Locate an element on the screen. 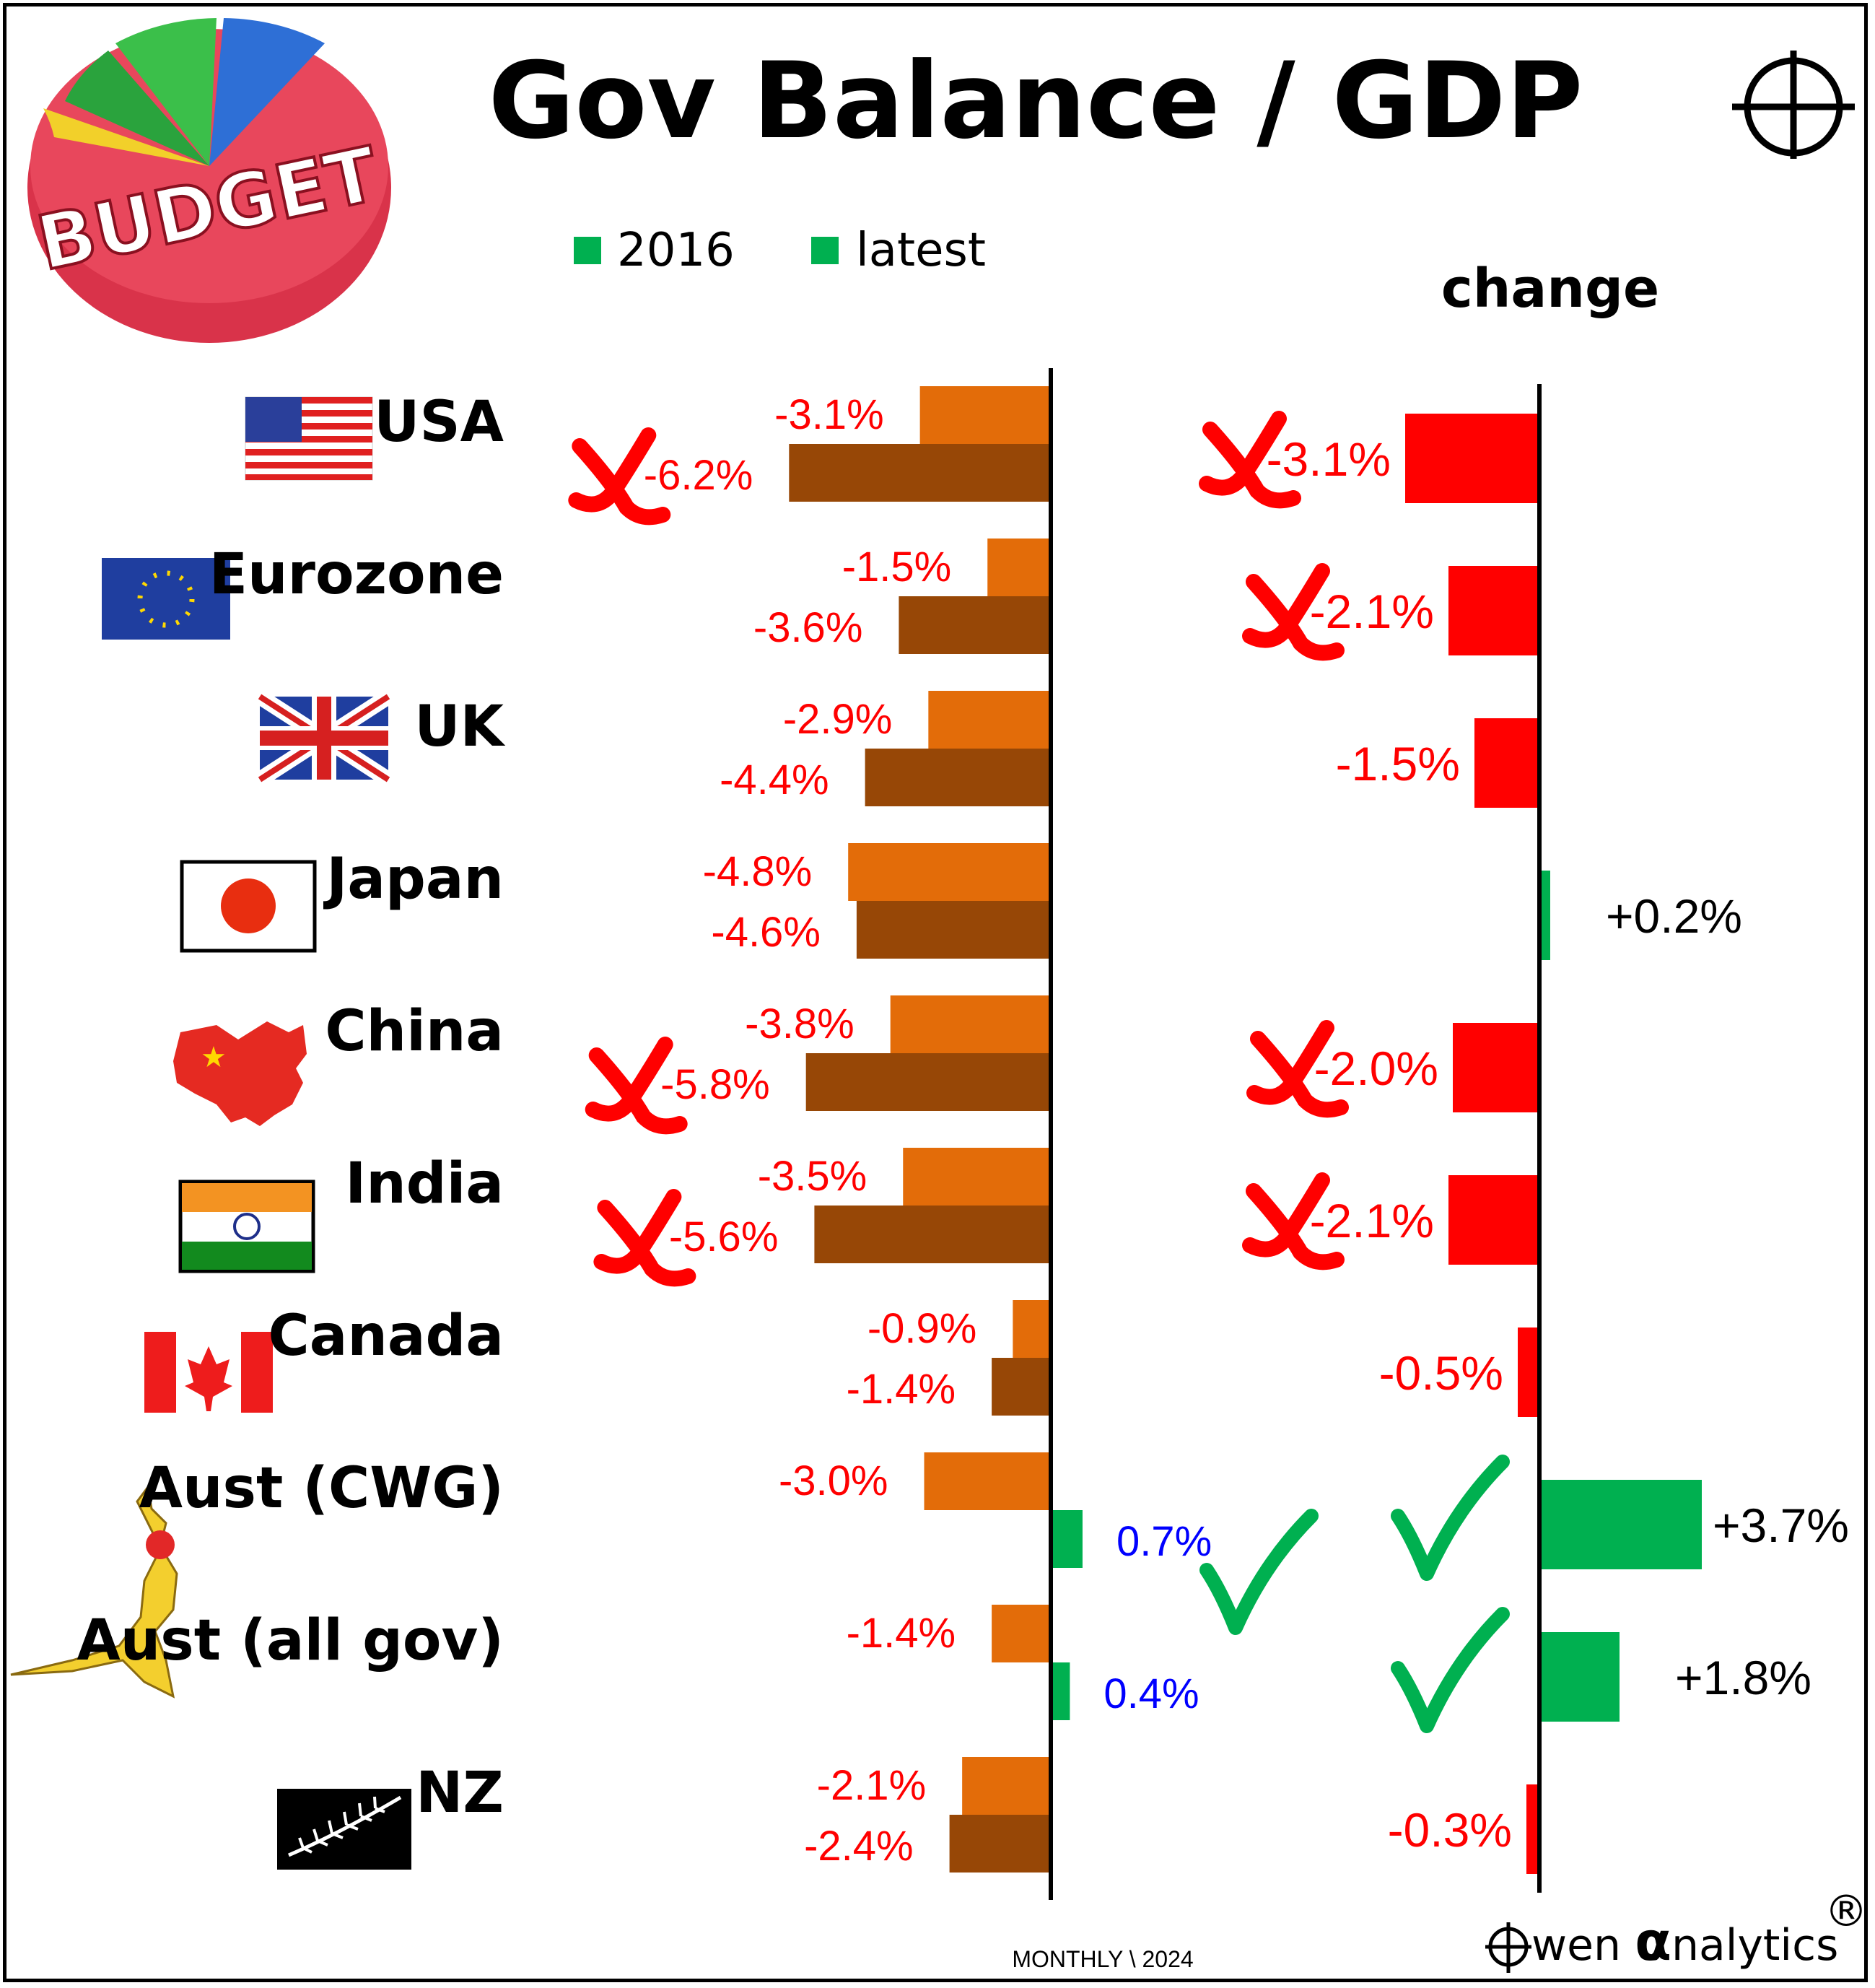 Image resolution: width=1875 pixels, height=1988 pixels. change-bar-china is located at coordinates (1496, 1067).